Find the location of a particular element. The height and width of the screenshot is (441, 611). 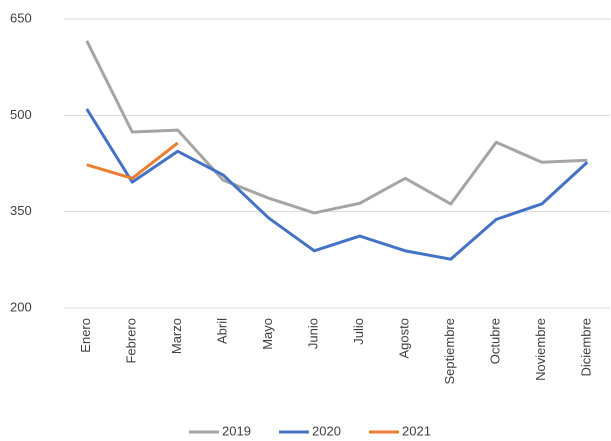

x-tick-label: Julio is located at coordinates (358, 331).